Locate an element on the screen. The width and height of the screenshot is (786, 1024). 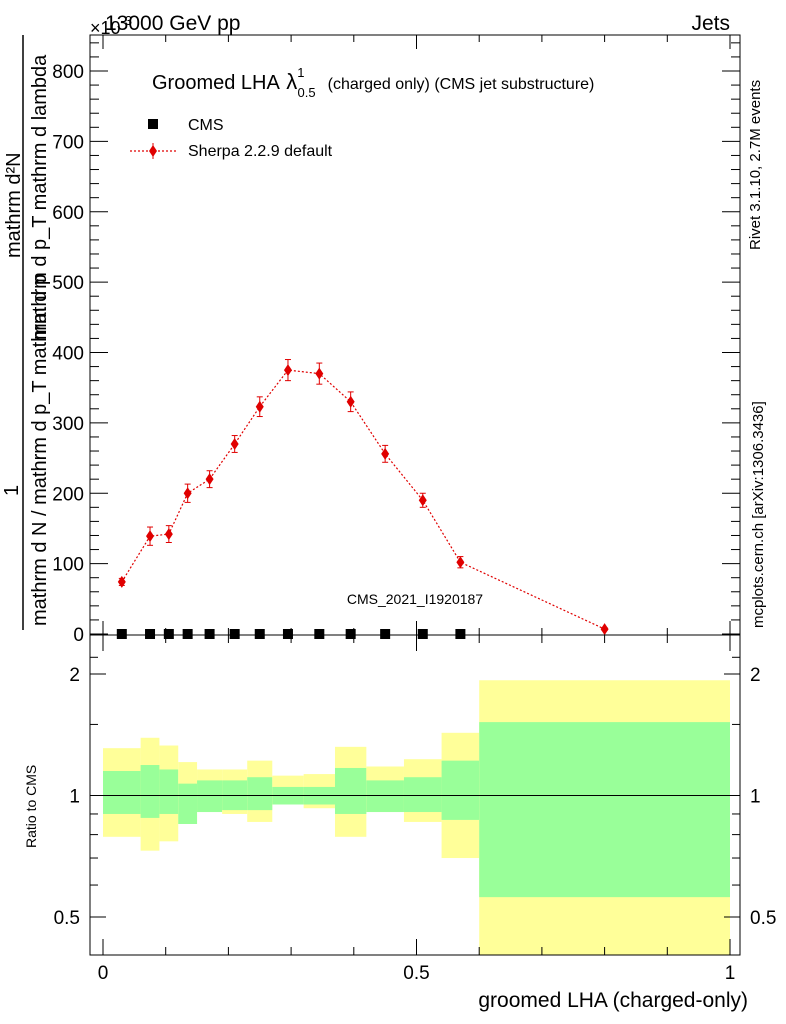
rivet-label: Rivet 3.1.10, 2.7M events is located at coordinates (755, 165).